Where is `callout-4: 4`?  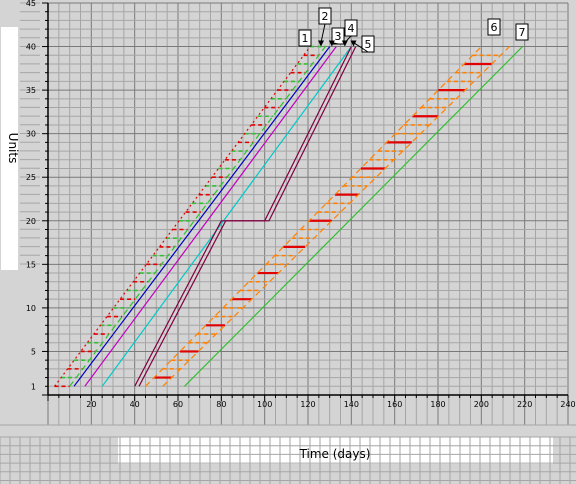
callout-4: 4 is located at coordinates (349, 33).